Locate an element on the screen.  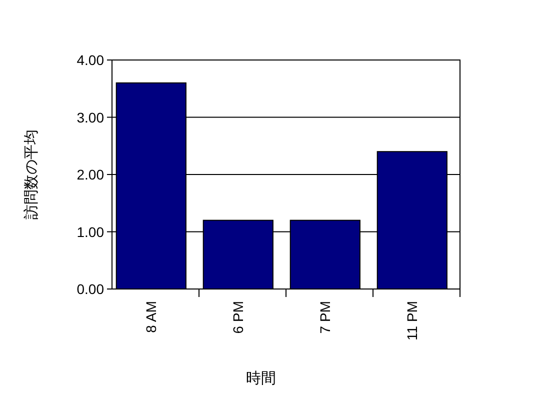
y-tick-label: 1.00 is located at coordinates (90, 232).